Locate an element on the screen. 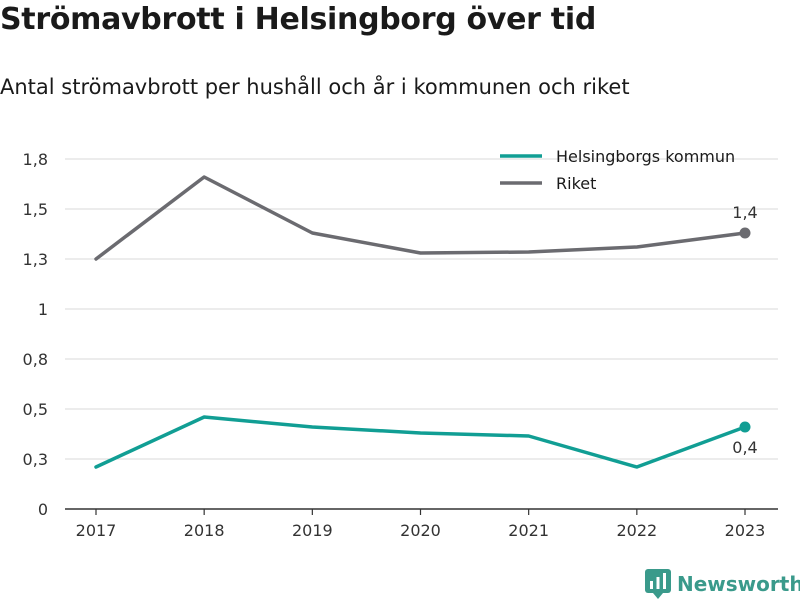  legend-label-riket: Riket is located at coordinates (576, 183).